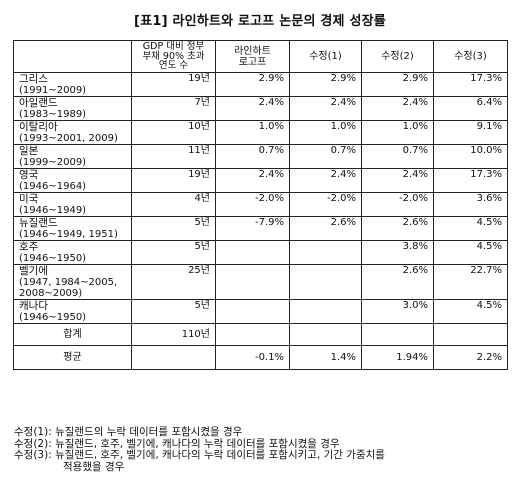 The image size is (520, 485). I want to click on country-name: 캐나다, so click(33, 305).